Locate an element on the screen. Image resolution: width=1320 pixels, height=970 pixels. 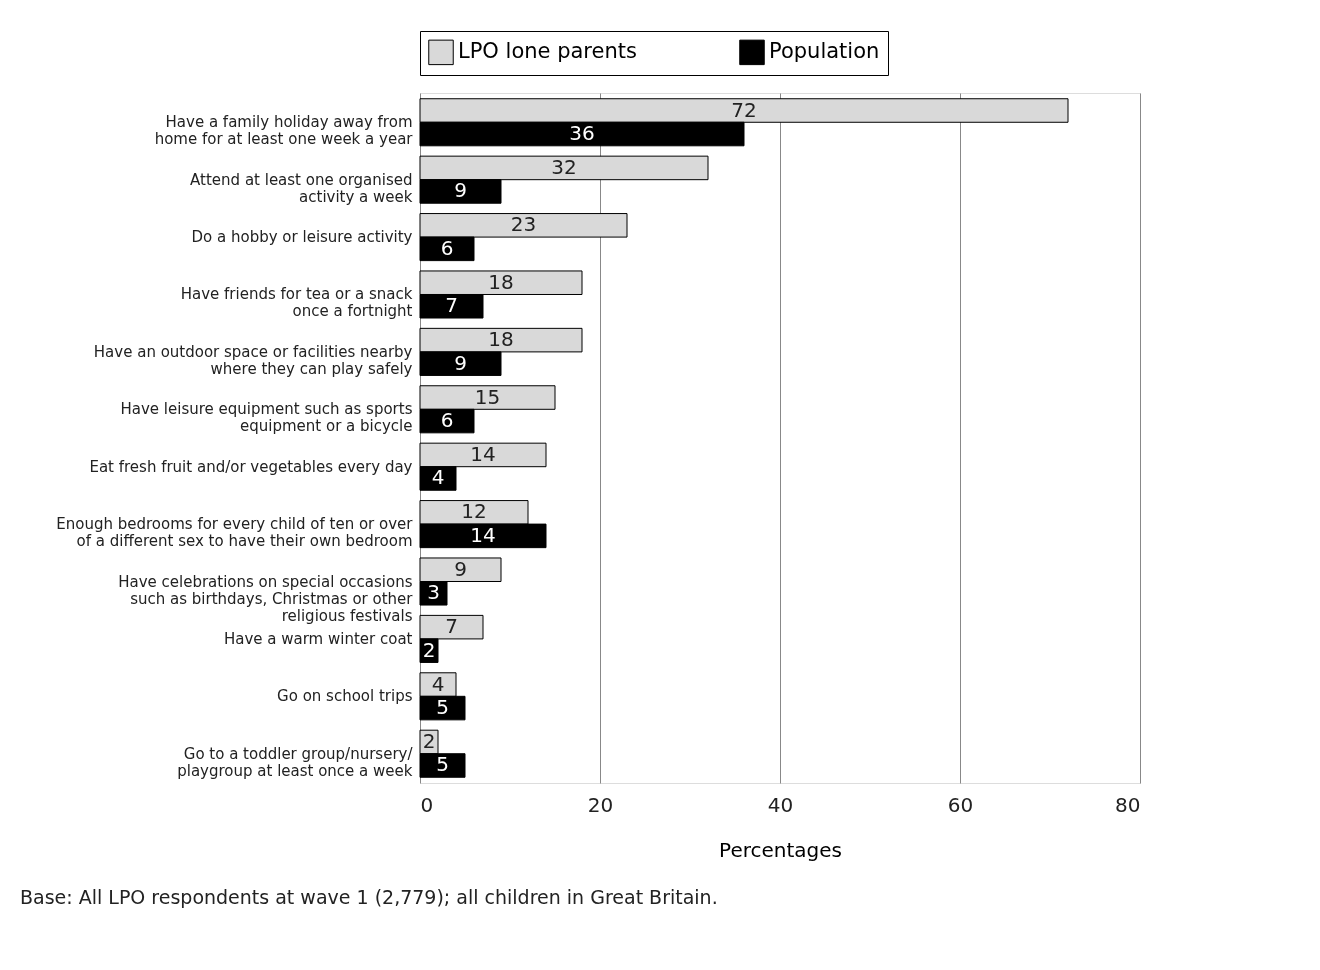
y-tick-label: Go on school trips is located at coordinates (345, 696).